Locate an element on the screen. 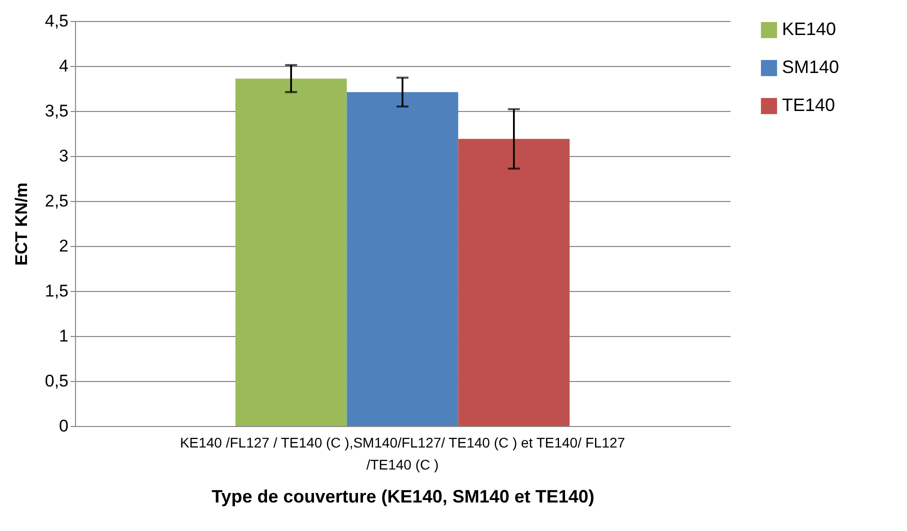 The height and width of the screenshot is (531, 907). y-tick-label: 2 is located at coordinates (63, 246).